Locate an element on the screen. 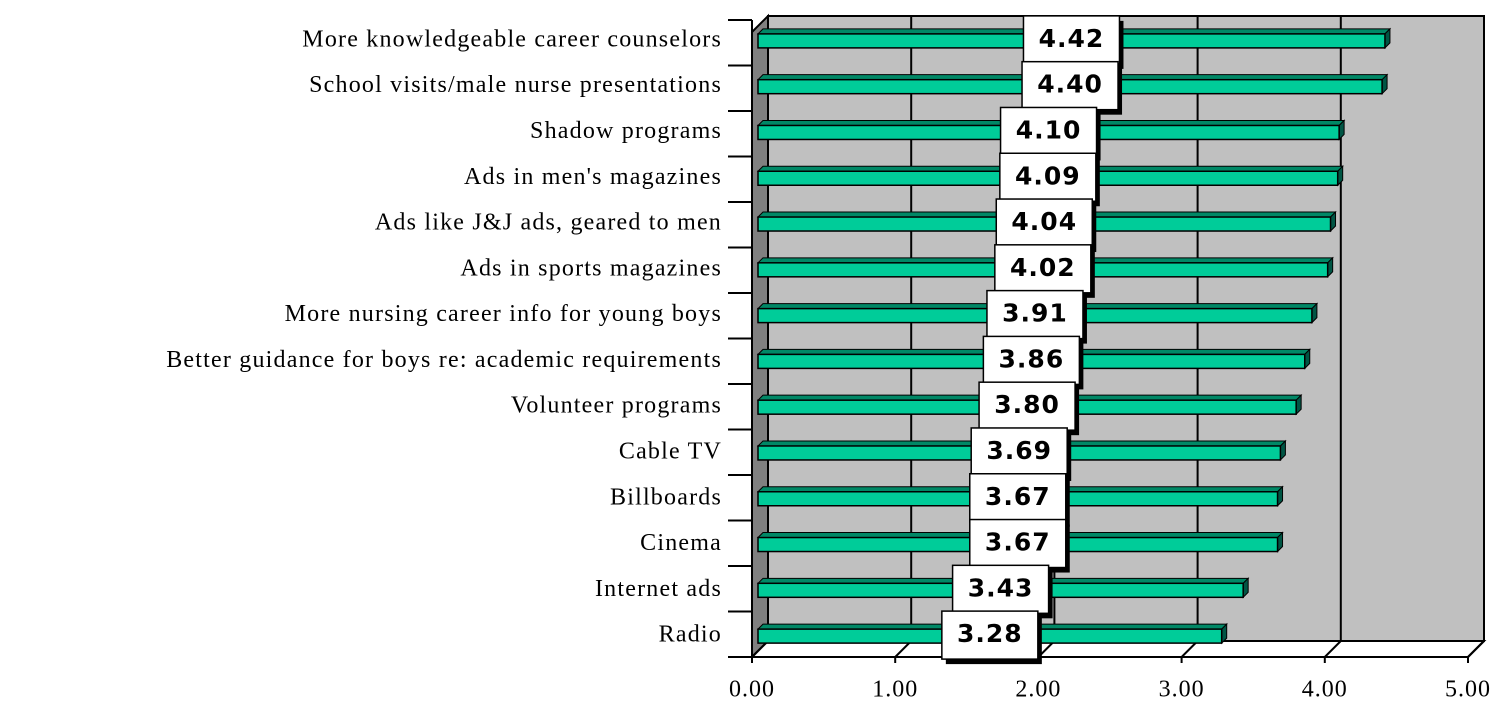 The image size is (1501, 717). category-label: Shadow programs is located at coordinates (626, 131).